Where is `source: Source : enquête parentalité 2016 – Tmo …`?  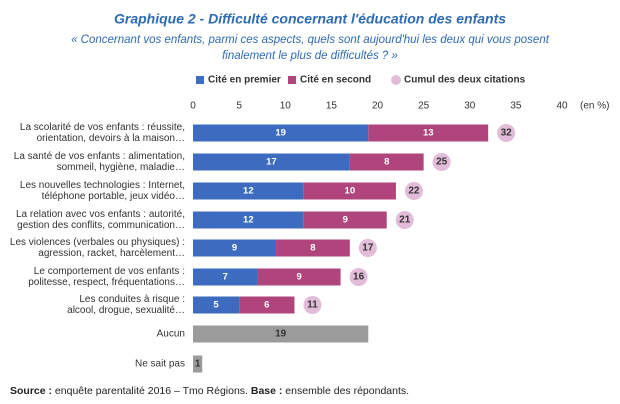 source: Source : enquête parentalité 2016 – Tmo … is located at coordinates (209, 391).